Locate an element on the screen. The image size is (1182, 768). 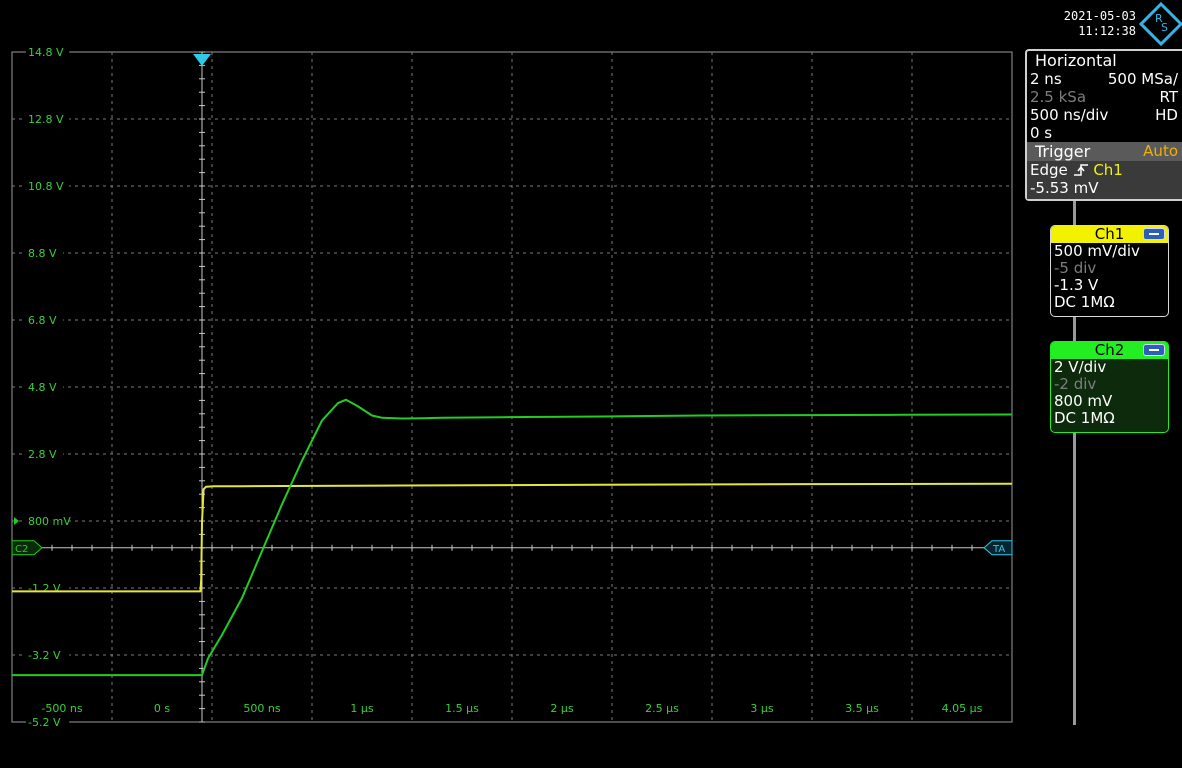
timestamp: 2021-05-03 11:12:38 is located at coordinates (1088, 24).